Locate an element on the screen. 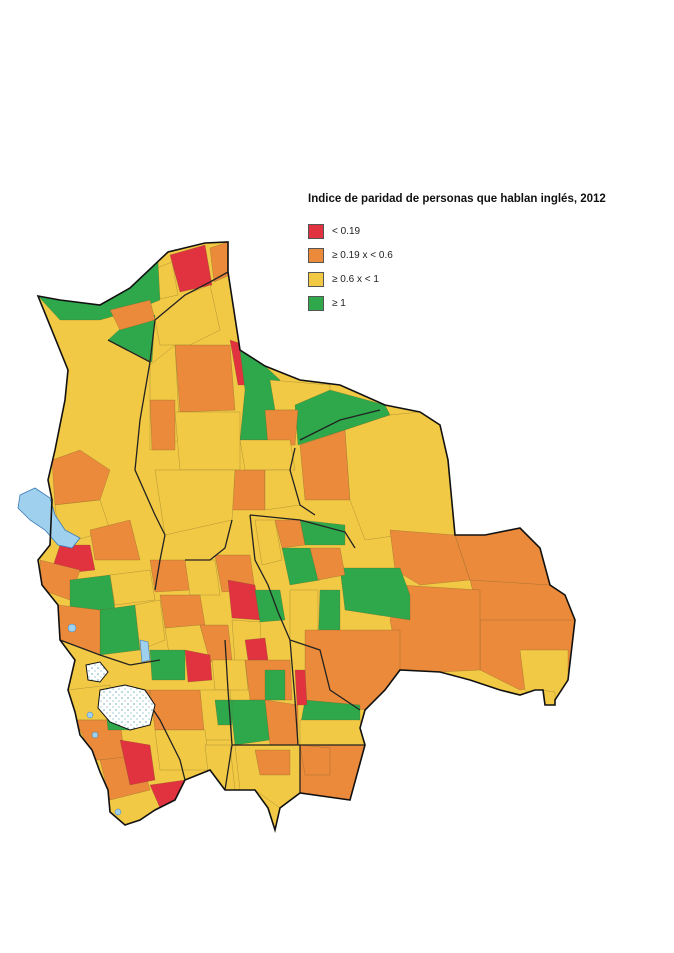 Image resolution: width=674 pixels, height=953 pixels. lake-titicaca is located at coordinates (49, 518).